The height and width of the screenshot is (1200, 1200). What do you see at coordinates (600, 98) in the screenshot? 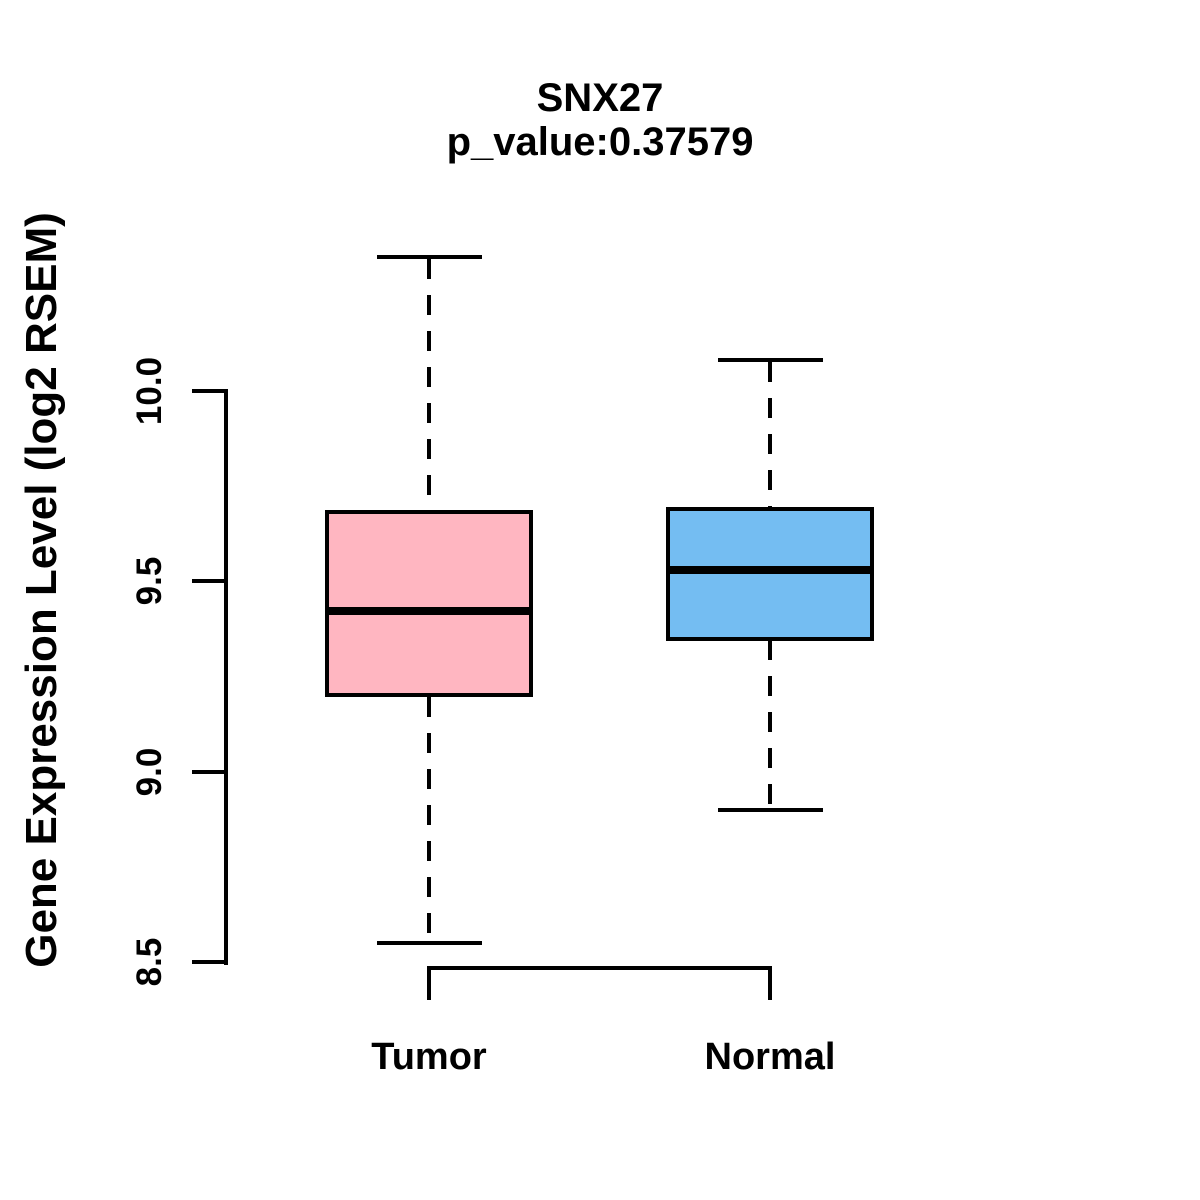
I see `chart-title: SNX27` at bounding box center [600, 98].